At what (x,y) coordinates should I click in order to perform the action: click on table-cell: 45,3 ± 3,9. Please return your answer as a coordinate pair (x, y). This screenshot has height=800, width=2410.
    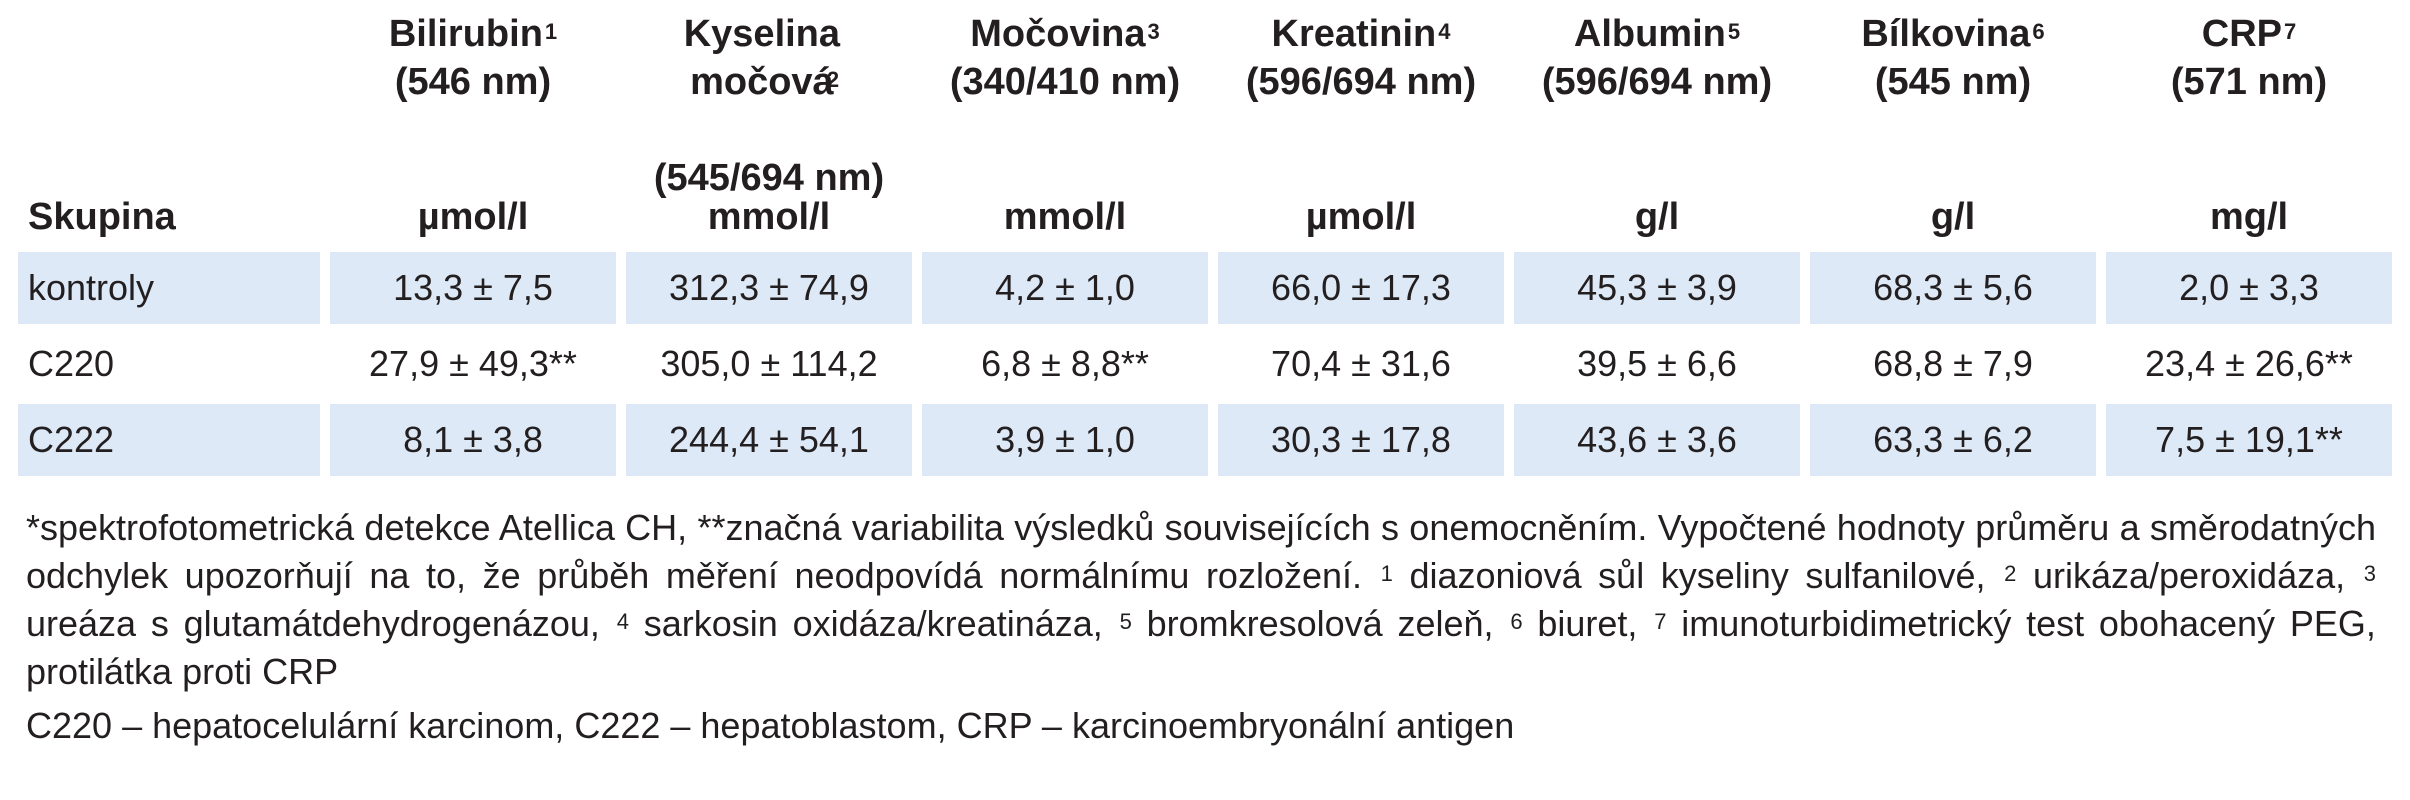
    Looking at the image, I should click on (1657, 290).